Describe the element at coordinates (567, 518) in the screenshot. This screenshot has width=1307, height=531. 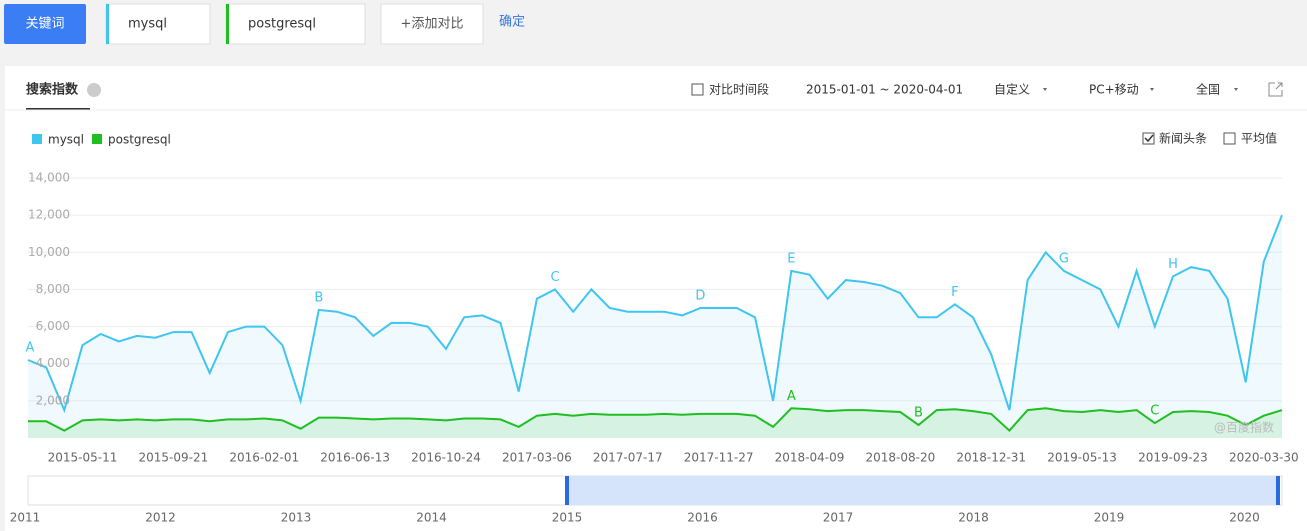
I see `navigator-label: 2015` at that location.